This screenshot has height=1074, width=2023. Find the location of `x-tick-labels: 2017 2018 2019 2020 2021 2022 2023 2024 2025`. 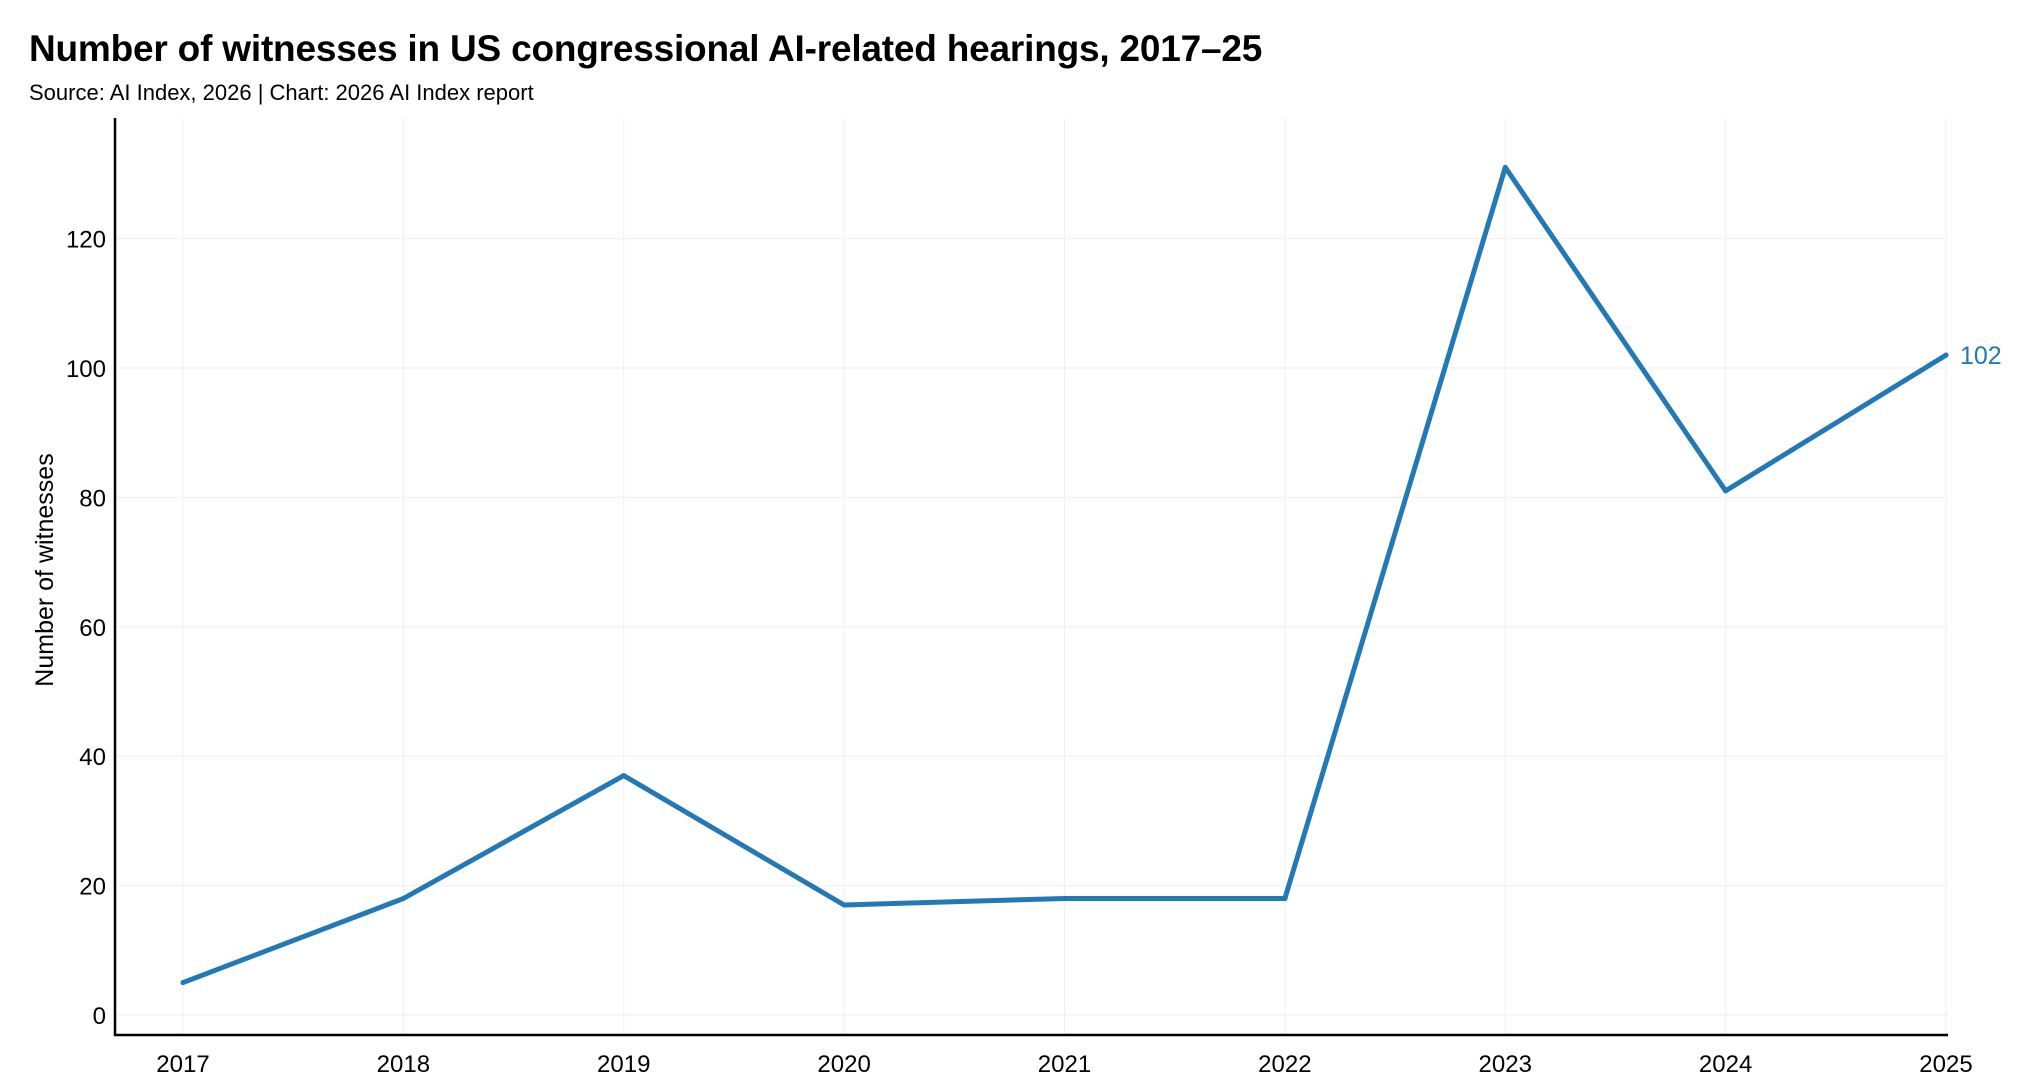

x-tick-labels: 2017 2018 2019 2020 2021 2022 2023 2024 2025 is located at coordinates (1064, 1062).